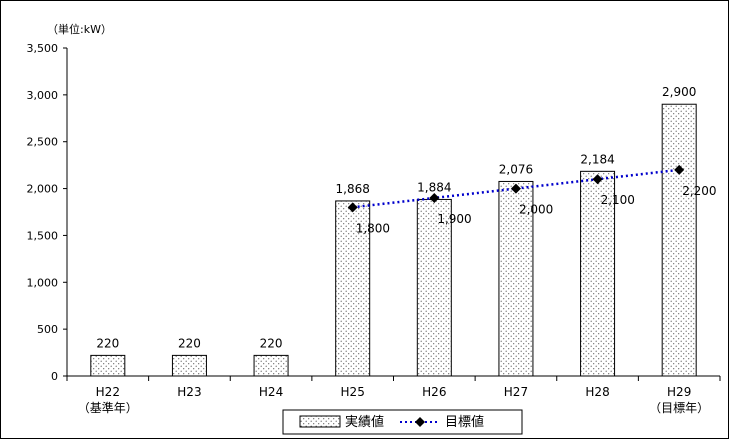  I want to click on bar-value-label: 1,868, so click(353, 189).